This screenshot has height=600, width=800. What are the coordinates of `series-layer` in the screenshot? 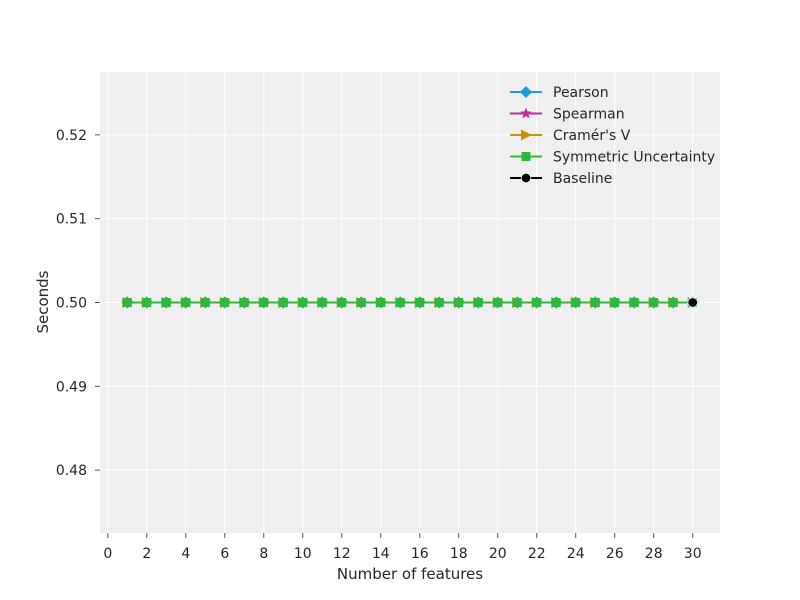 It's located at (410, 302).